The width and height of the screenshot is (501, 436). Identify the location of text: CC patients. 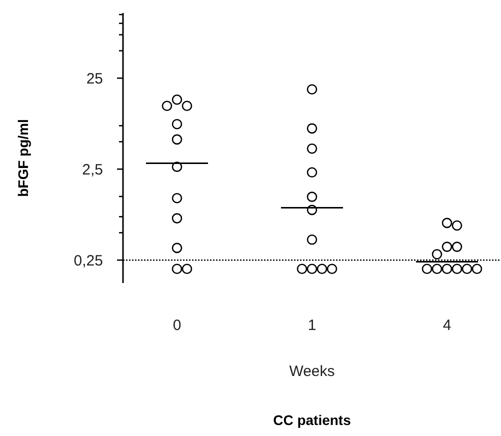
(312, 420).